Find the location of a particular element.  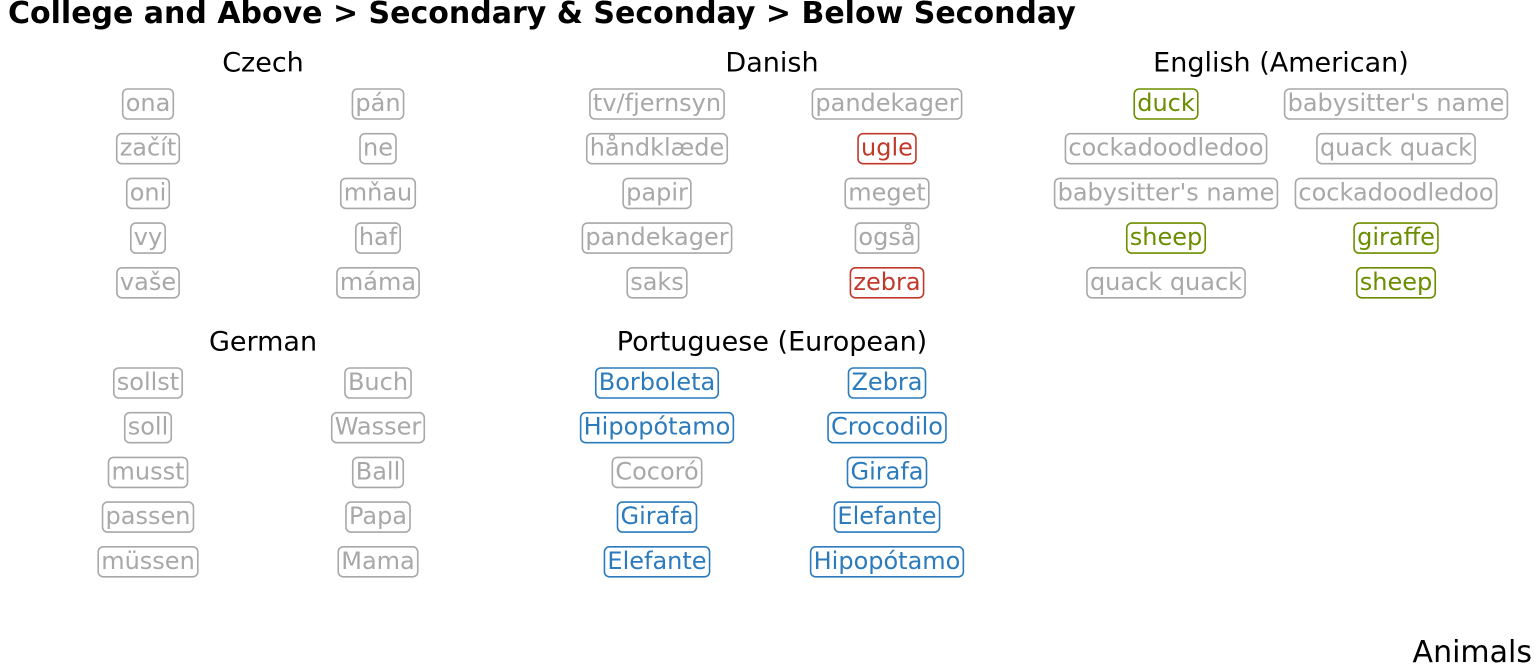

word-label: Borboleta is located at coordinates (657, 382).